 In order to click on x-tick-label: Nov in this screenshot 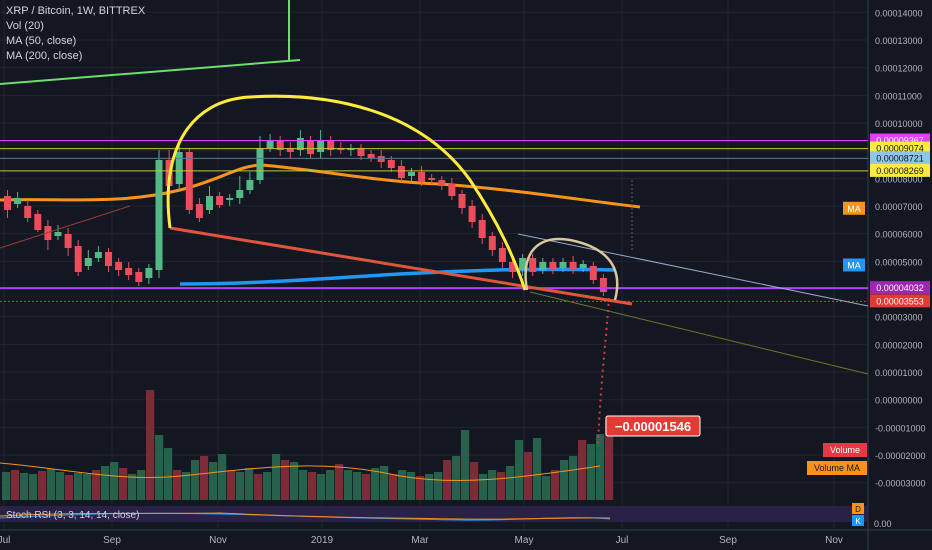, I will do `click(834, 540)`.